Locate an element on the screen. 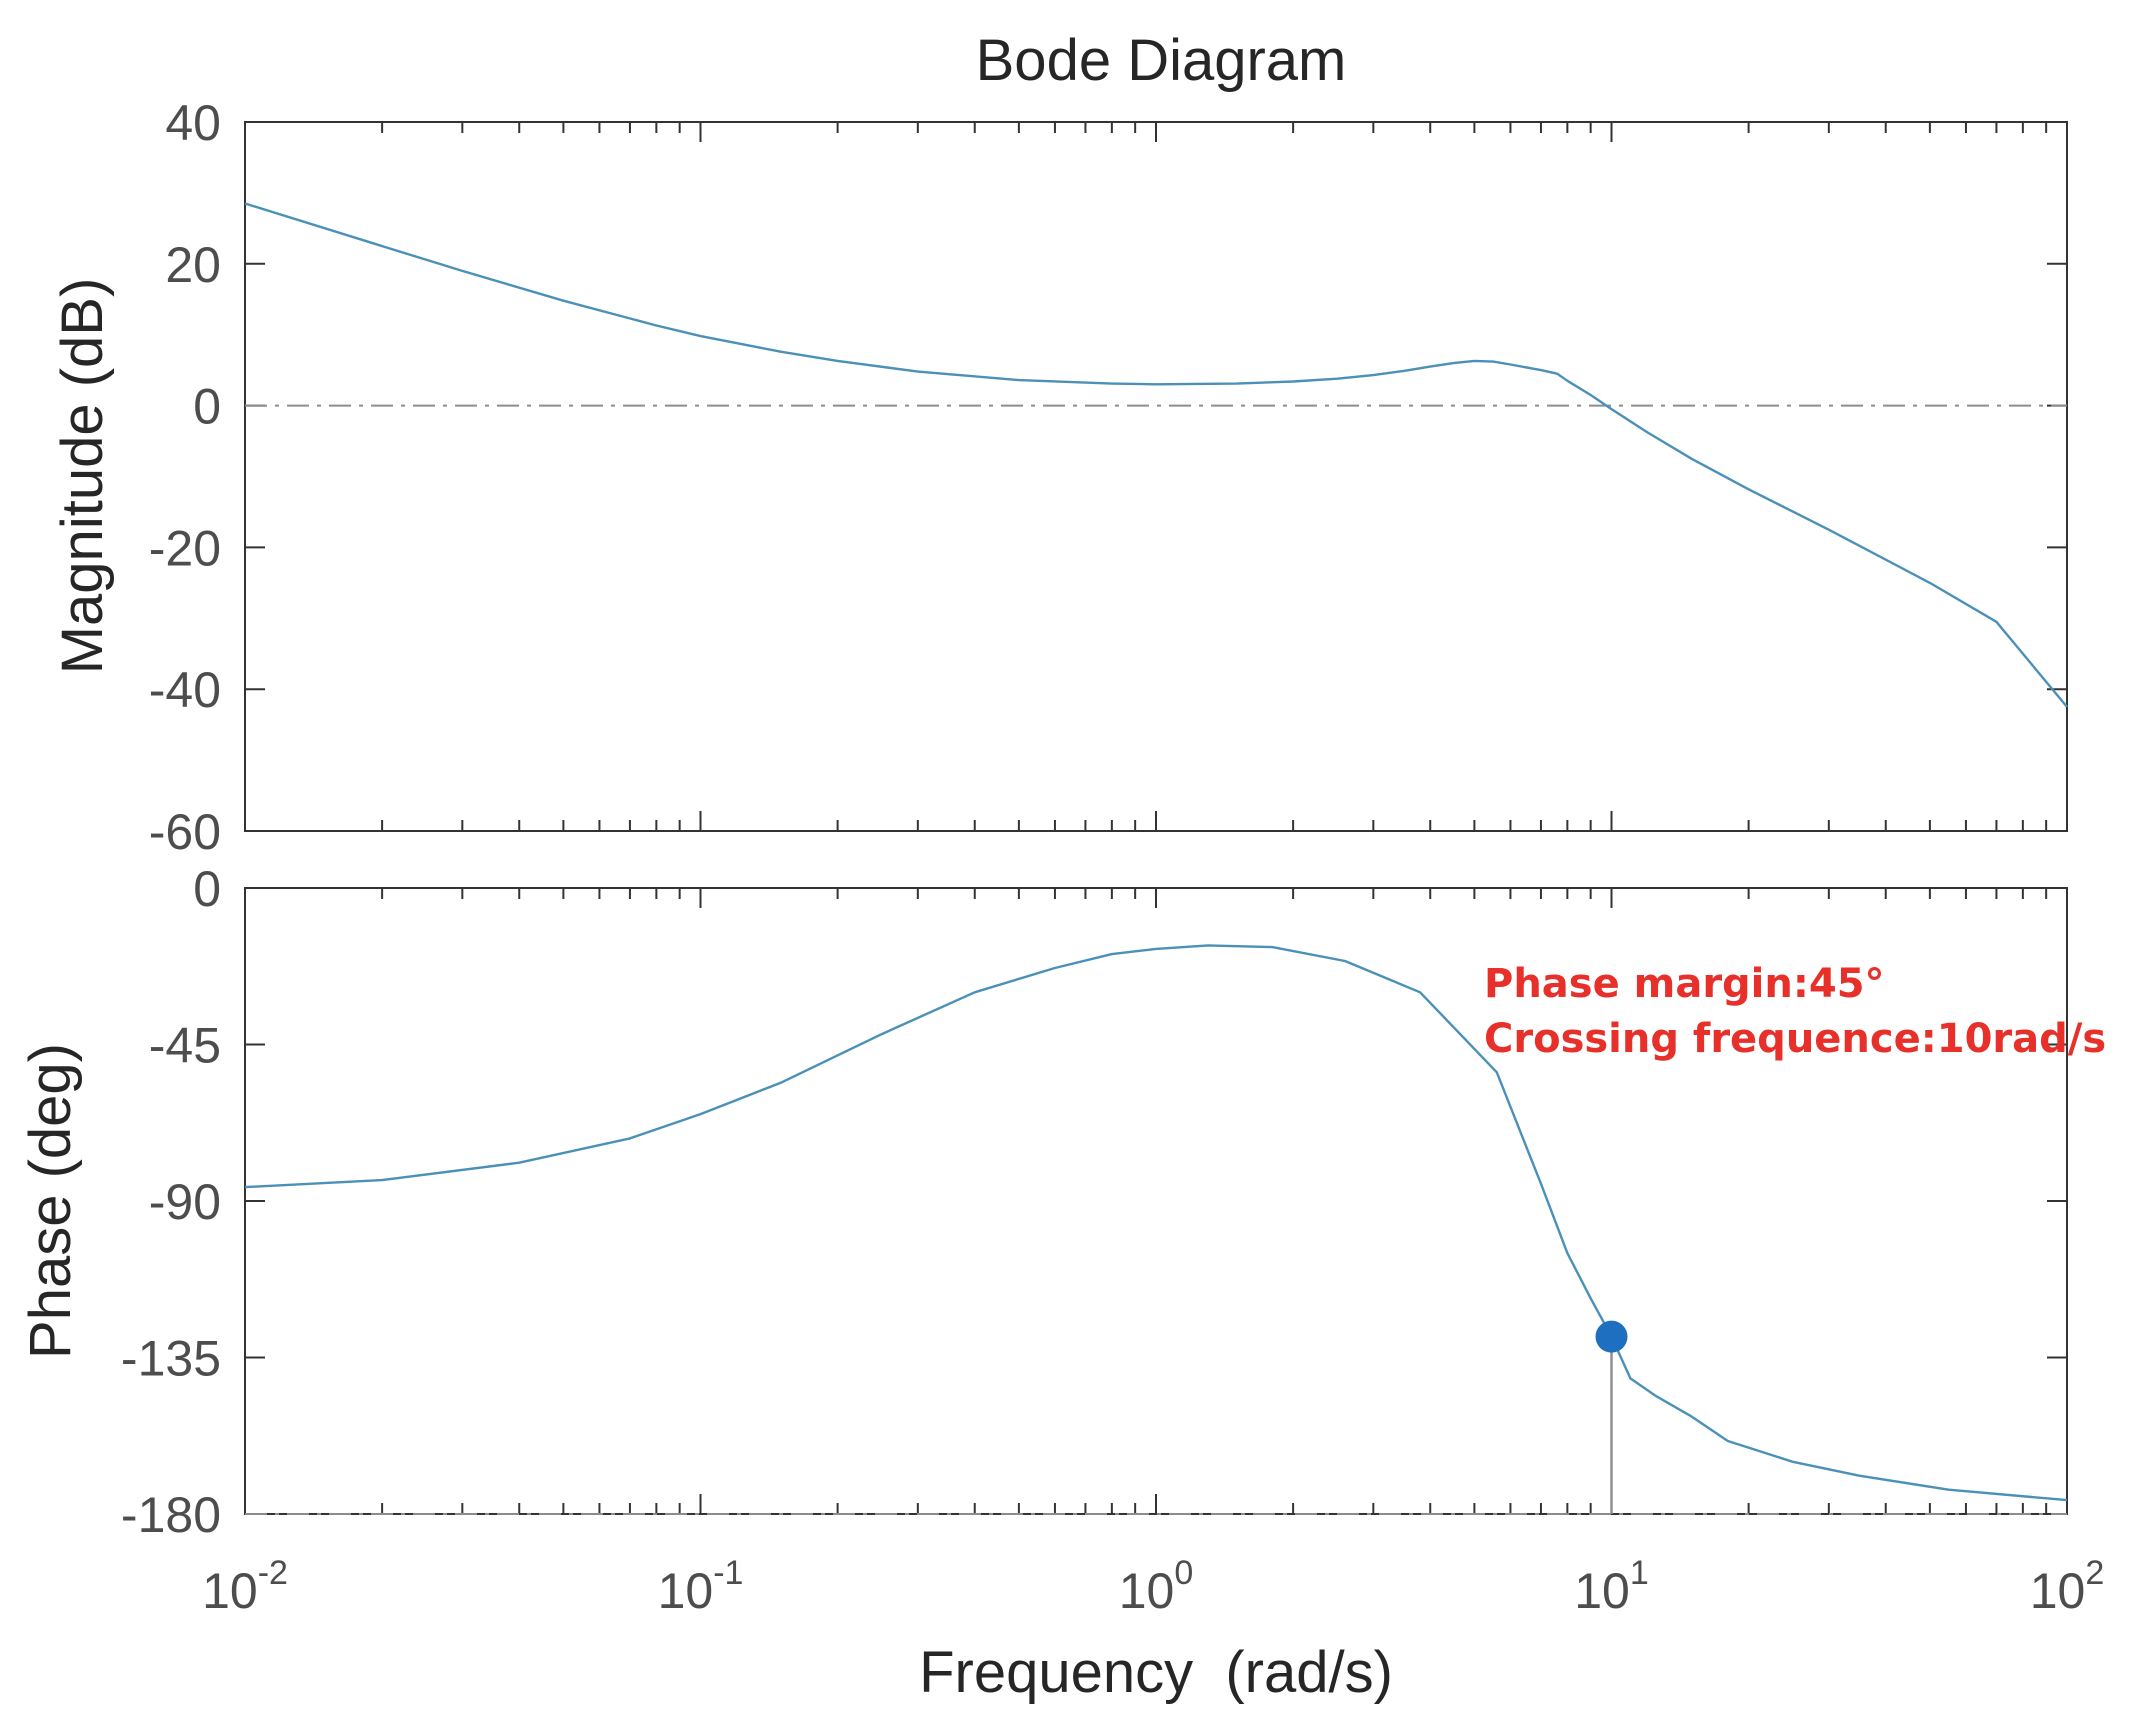  x-tick-exponent: -2 is located at coordinates (273, 1573).